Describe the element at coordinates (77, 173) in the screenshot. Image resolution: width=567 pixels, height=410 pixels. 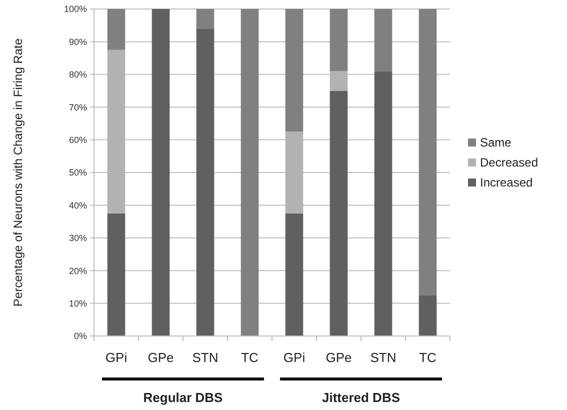
I see `y-tick-label: 50%` at that location.